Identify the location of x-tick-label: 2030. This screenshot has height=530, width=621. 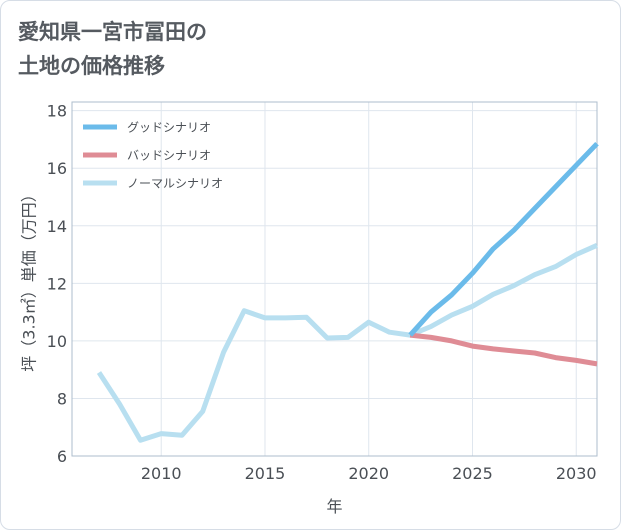
(576, 473).